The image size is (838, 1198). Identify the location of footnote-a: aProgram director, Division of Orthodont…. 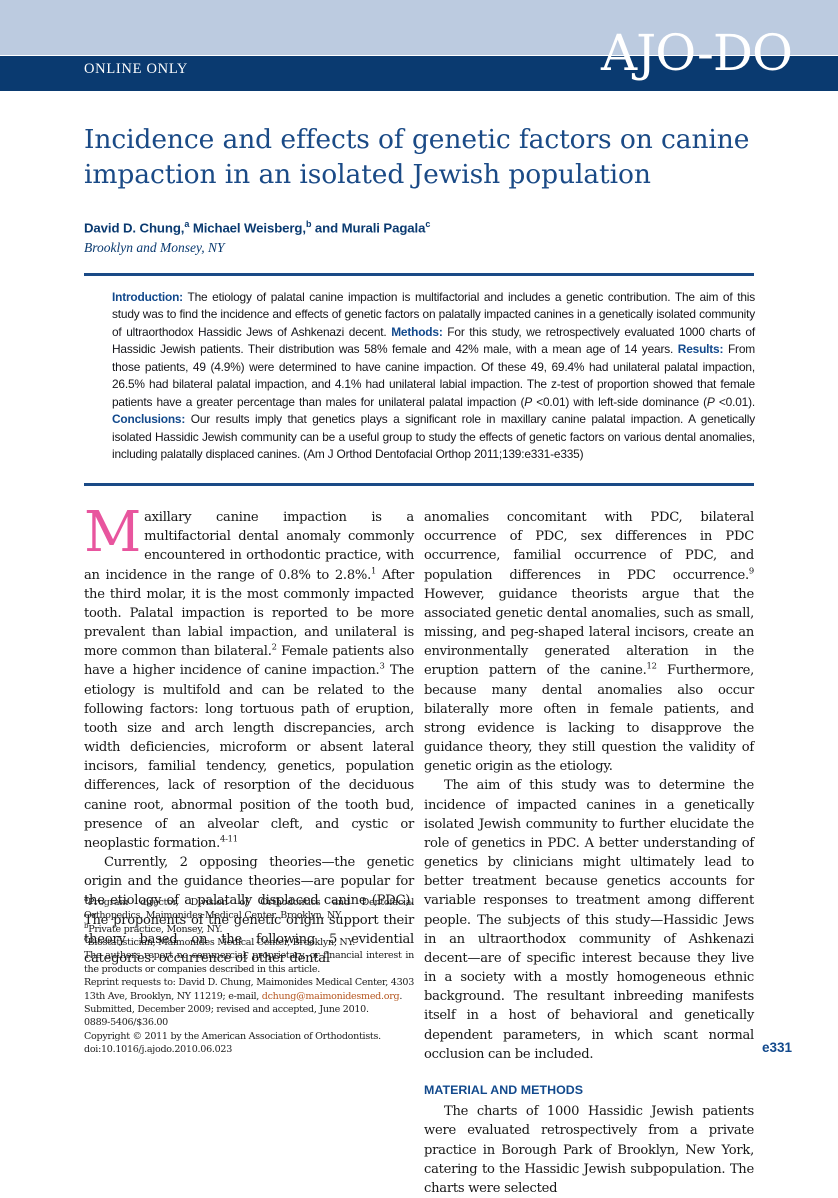
(249, 908).